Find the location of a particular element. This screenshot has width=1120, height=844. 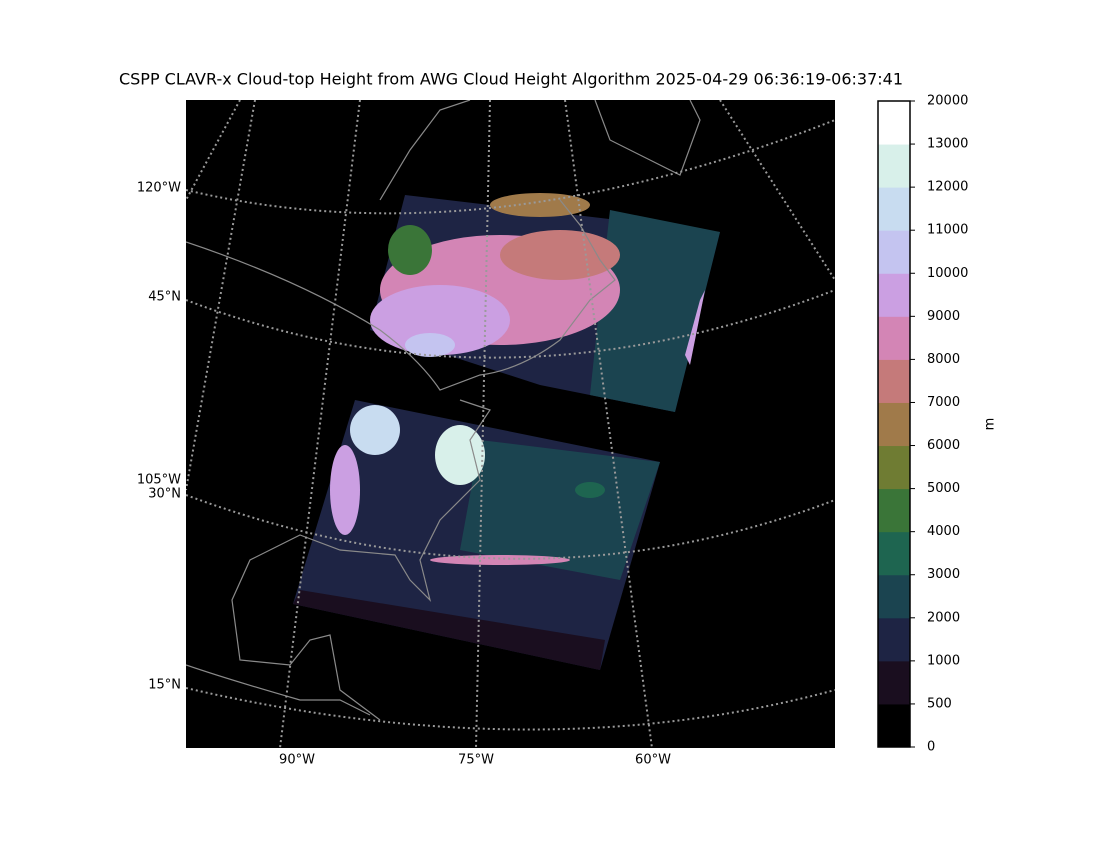

lon-label: 90°W is located at coordinates (297, 760).